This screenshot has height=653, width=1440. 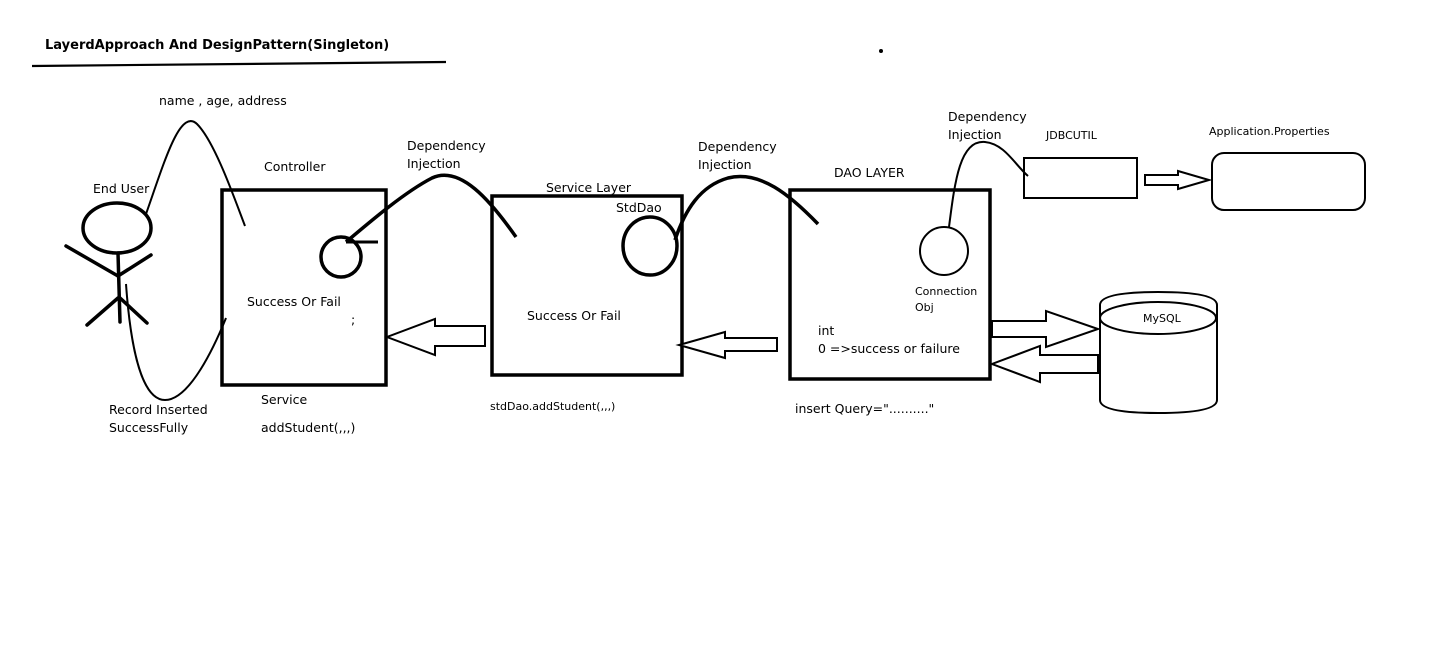 I want to click on user-inputs-label: name , age, address, so click(x=223, y=100).